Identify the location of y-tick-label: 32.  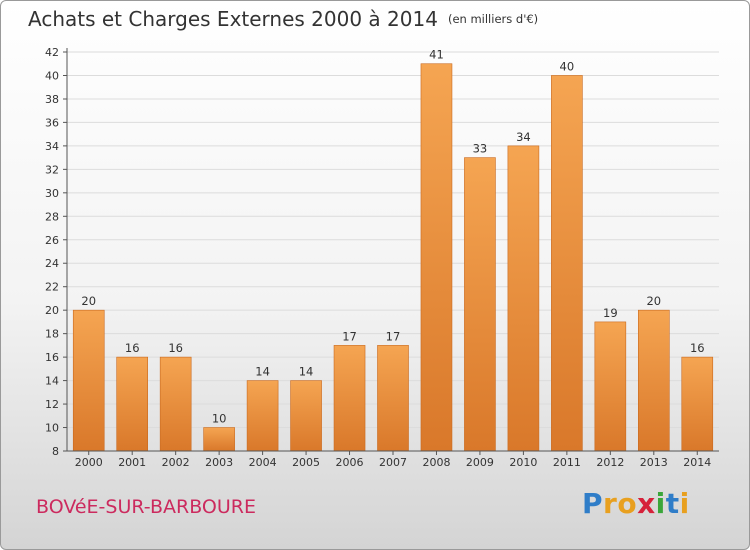
(52, 169).